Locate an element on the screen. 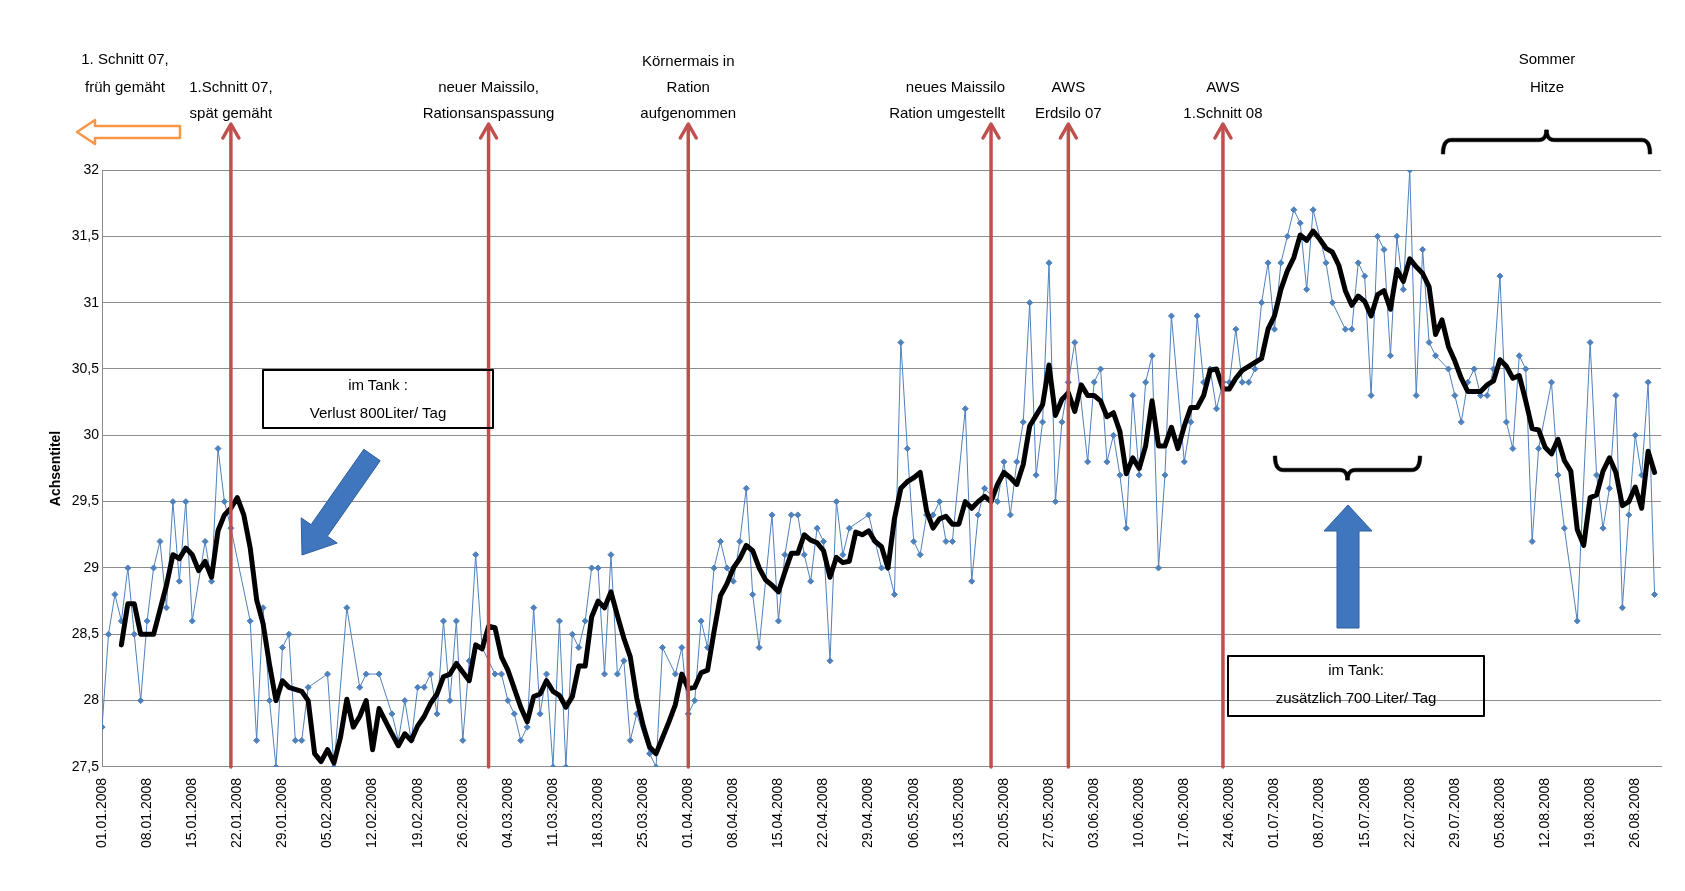  x-tick-label: 22.01.2008 is located at coordinates (236, 813).